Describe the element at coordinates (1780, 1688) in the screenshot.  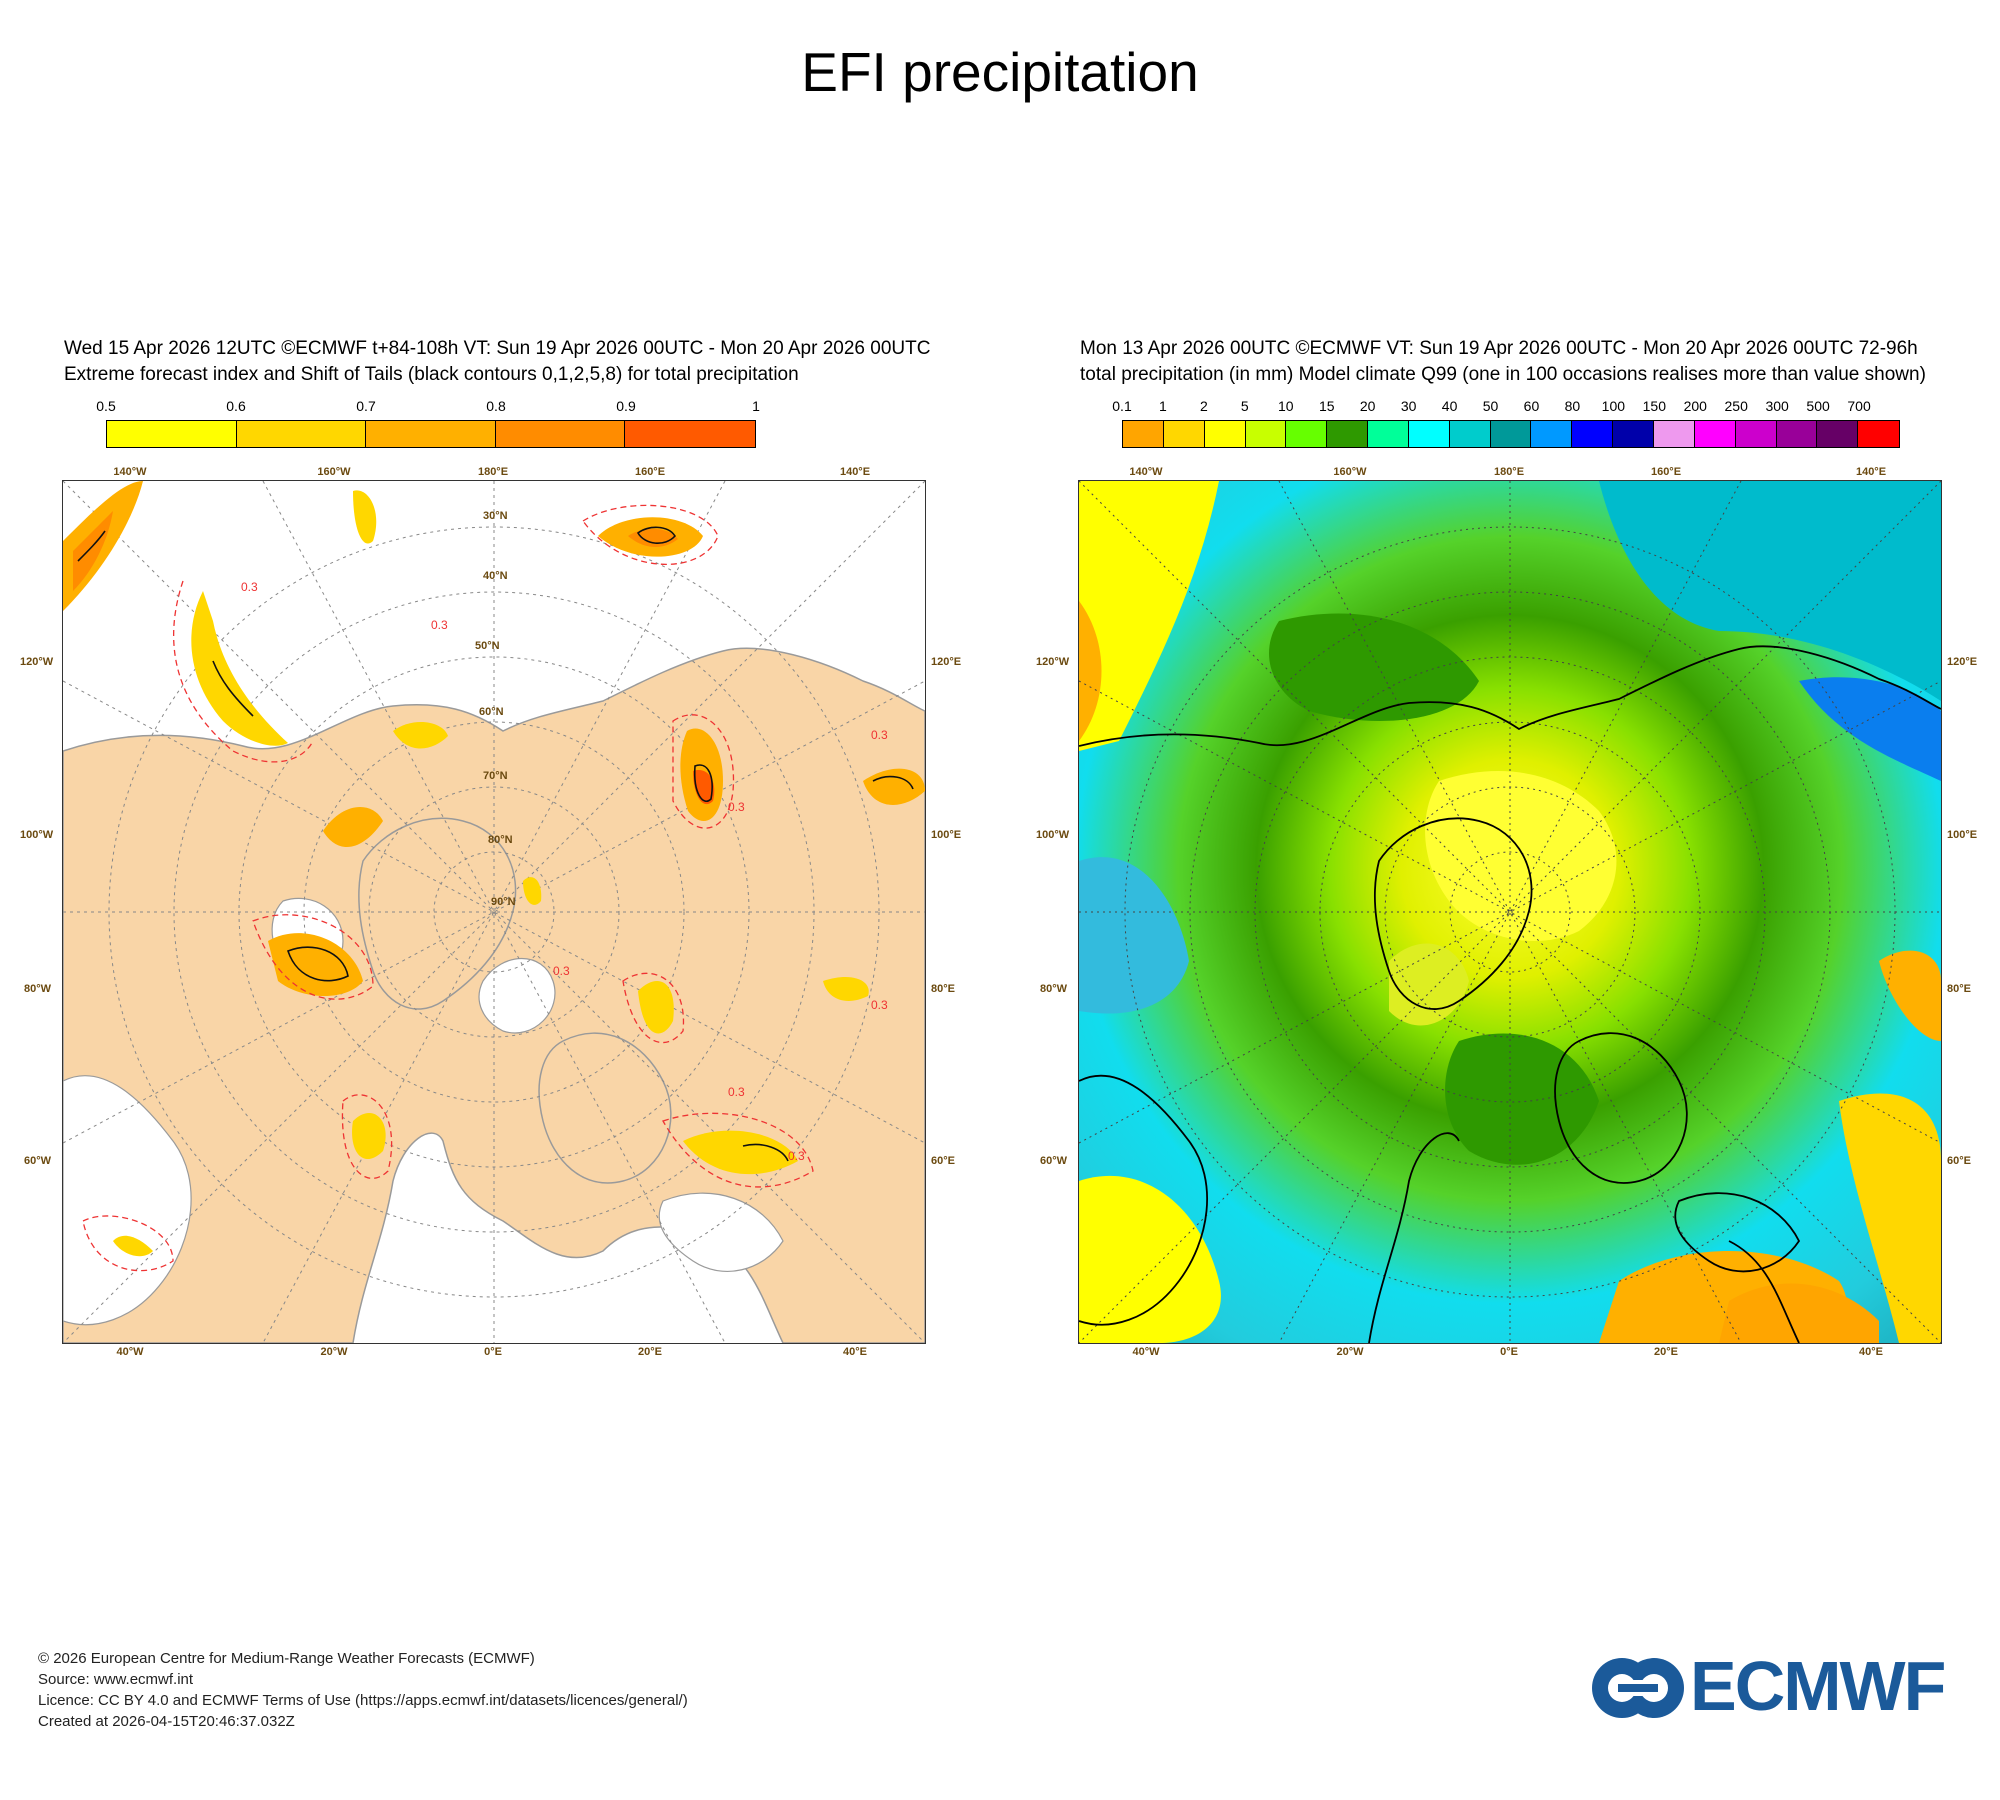
I see `ecmwf-logo: ECMWF` at that location.